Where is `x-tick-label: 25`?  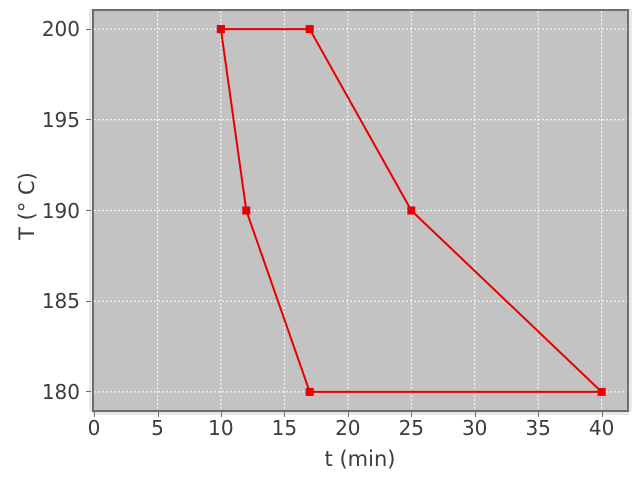
x-tick-label: 25 is located at coordinates (411, 428).